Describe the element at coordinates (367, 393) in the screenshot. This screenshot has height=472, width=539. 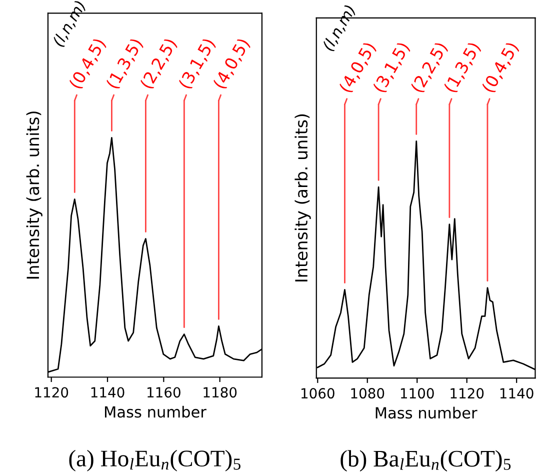
I see `x-tick-label: 1080` at that location.